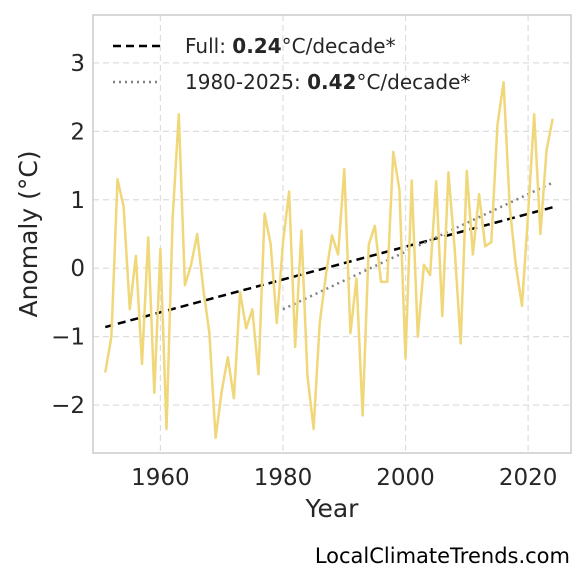 The height and width of the screenshot is (580, 585). What do you see at coordinates (331, 82) in the screenshot?
I see `legend-recent-value: 0.42` at bounding box center [331, 82].